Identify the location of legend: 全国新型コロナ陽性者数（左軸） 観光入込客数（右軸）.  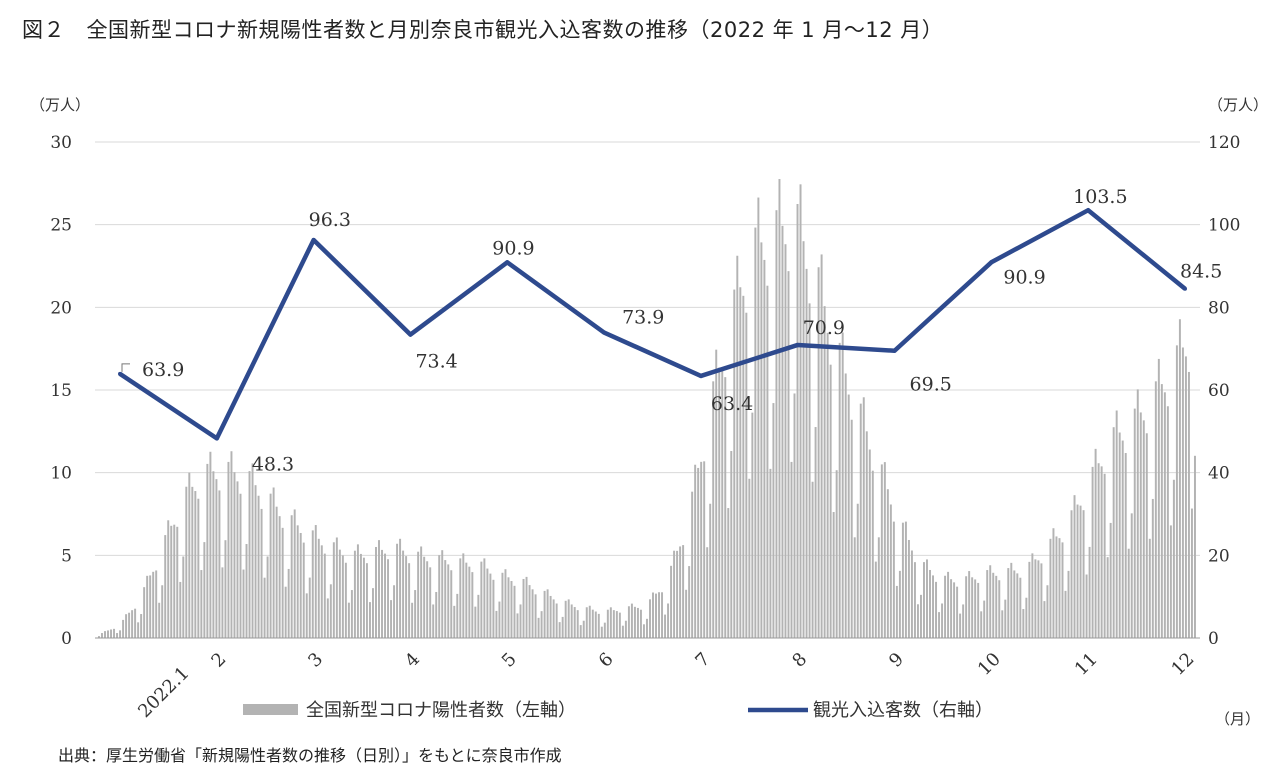
(618, 710).